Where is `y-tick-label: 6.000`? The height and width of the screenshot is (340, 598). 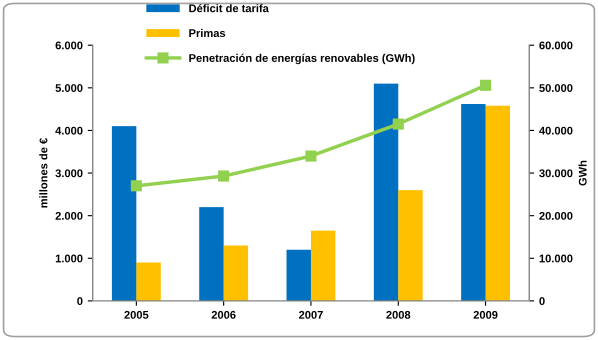 y-tick-label: 6.000 is located at coordinates (69, 45).